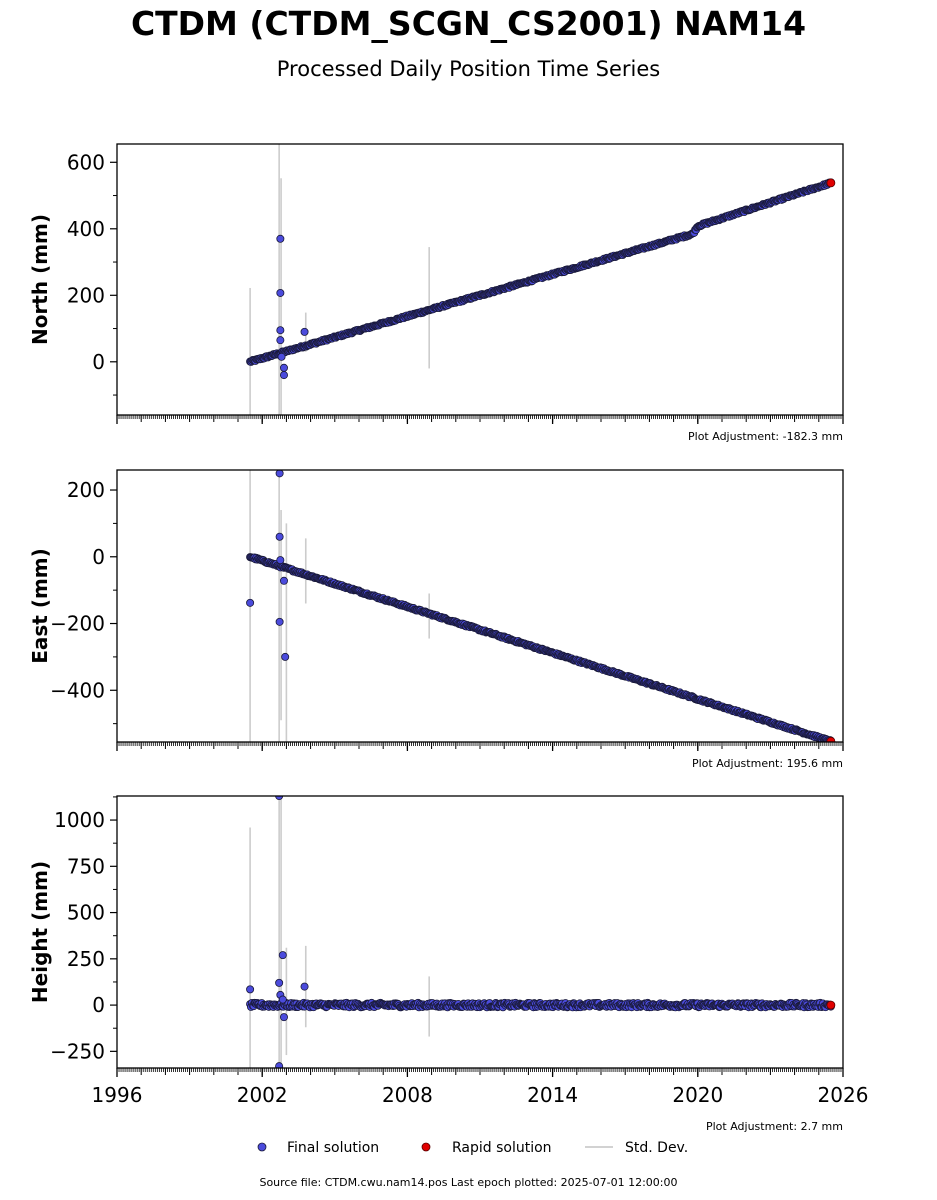 The width and height of the screenshot is (937, 1200). I want to click on legend: Final solution Rapid solution Std. Dev., so click(472, 1148).